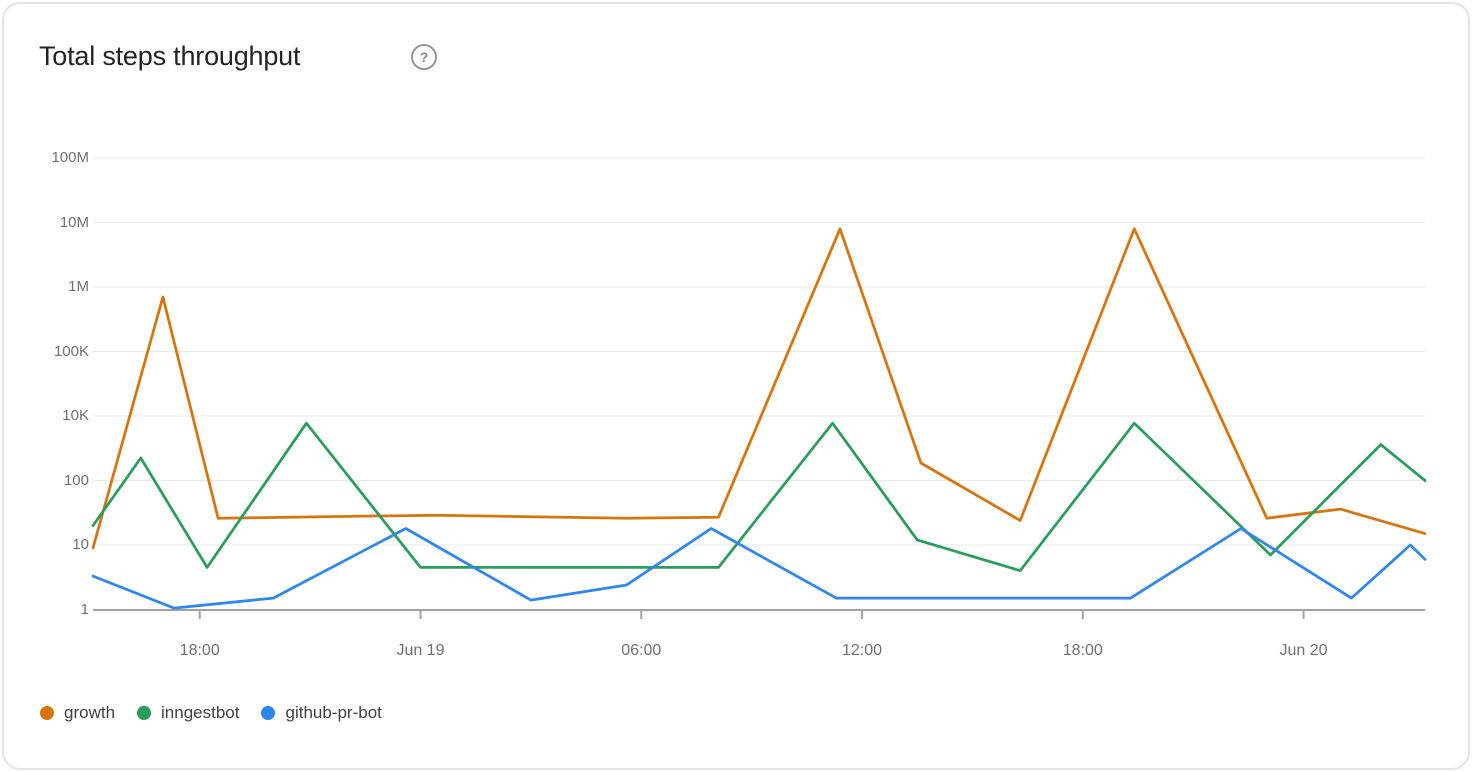 Image resolution: width=1472 pixels, height=772 pixels. I want to click on legend-label: github-pr-bot, so click(333, 712).